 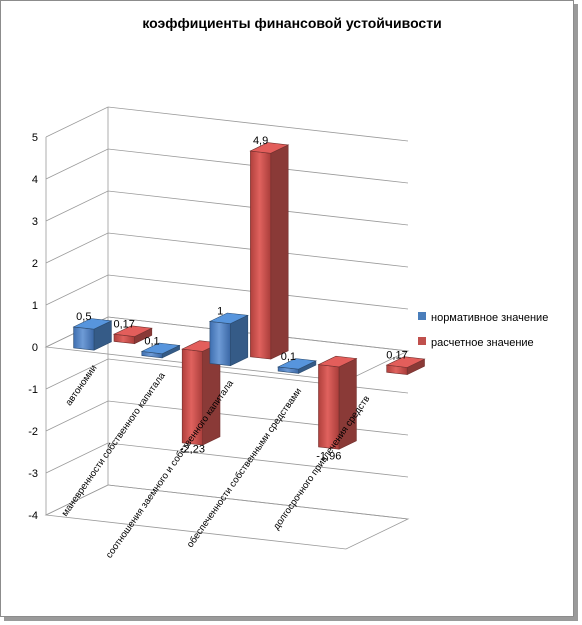 What do you see at coordinates (33, 390) in the screenshot?
I see `y-tick-label: -1` at bounding box center [33, 390].